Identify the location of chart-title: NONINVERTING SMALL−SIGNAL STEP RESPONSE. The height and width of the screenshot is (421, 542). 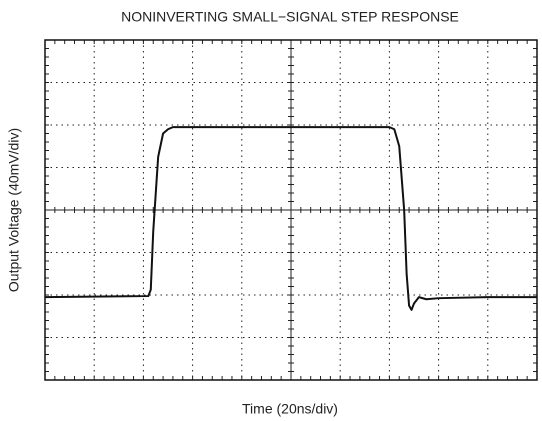
(290, 17).